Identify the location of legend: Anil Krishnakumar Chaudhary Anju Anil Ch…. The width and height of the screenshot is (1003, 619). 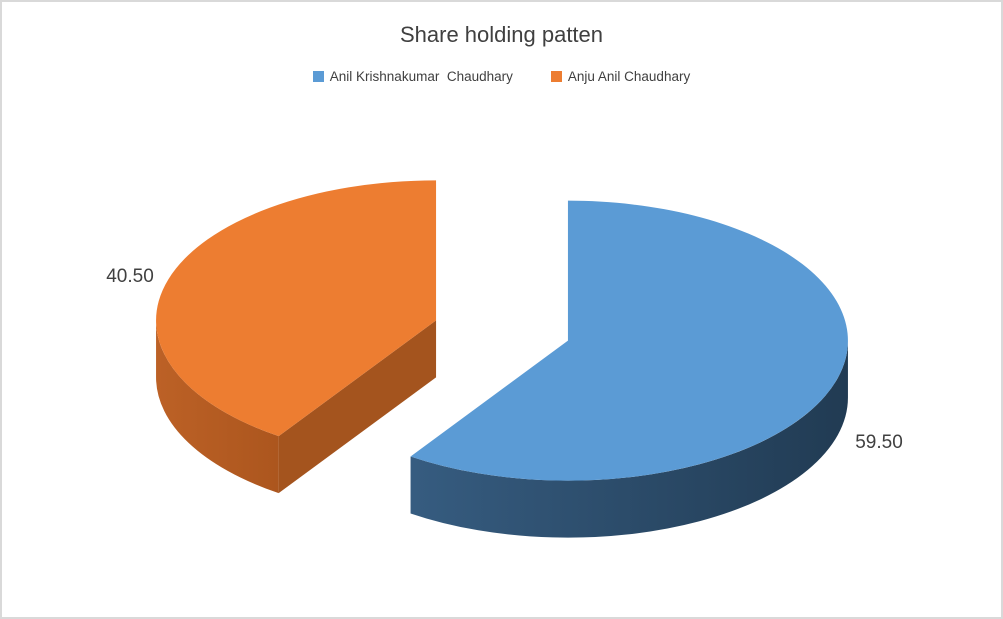
(501, 76).